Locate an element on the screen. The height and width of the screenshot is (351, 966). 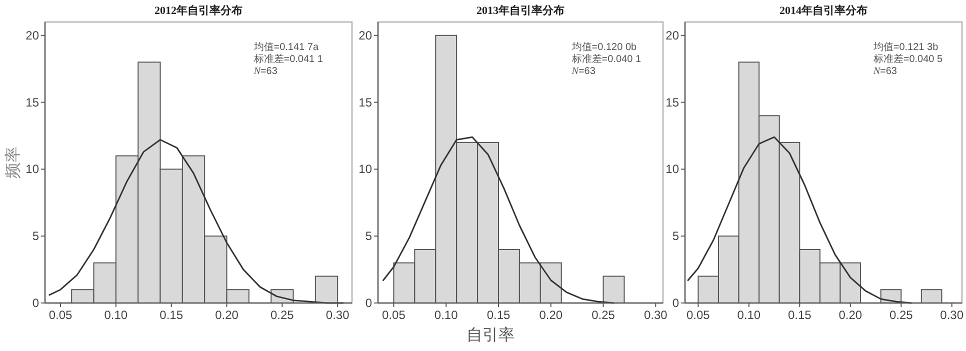
annotation: 标准差=0.041 1 is located at coordinates (288, 59).